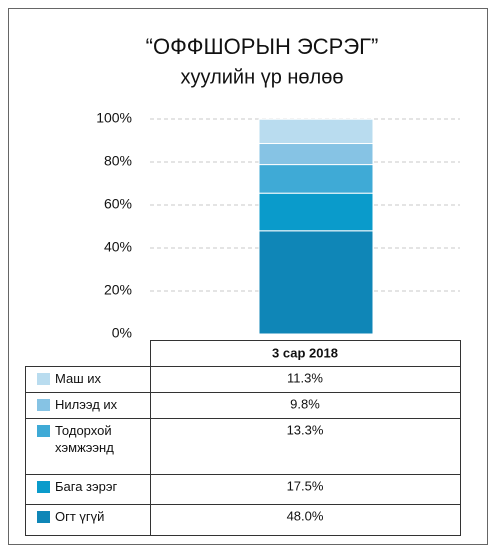  What do you see at coordinates (305, 429) in the screenshot?
I see `value-label: 13.3%` at bounding box center [305, 429].